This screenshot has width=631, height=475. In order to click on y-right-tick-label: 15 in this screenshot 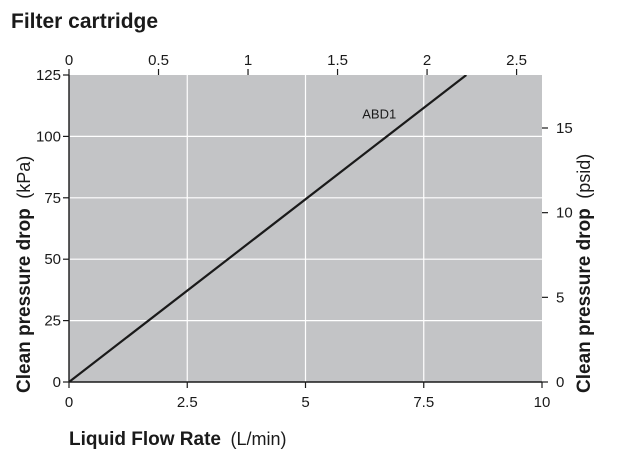, I will do `click(564, 128)`.